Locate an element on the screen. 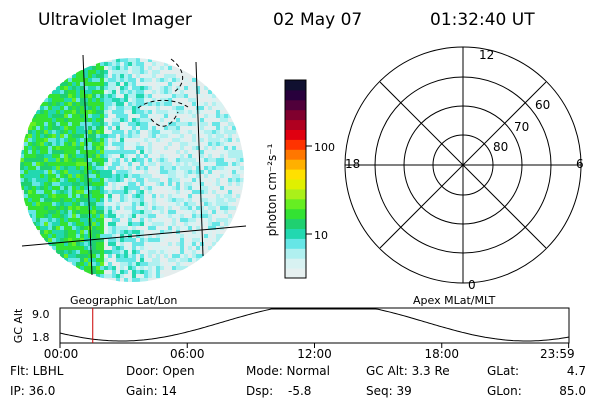 Image resolution: width=600 pixels, height=400 pixels. observation-date: 02 May 07 is located at coordinates (317, 20).